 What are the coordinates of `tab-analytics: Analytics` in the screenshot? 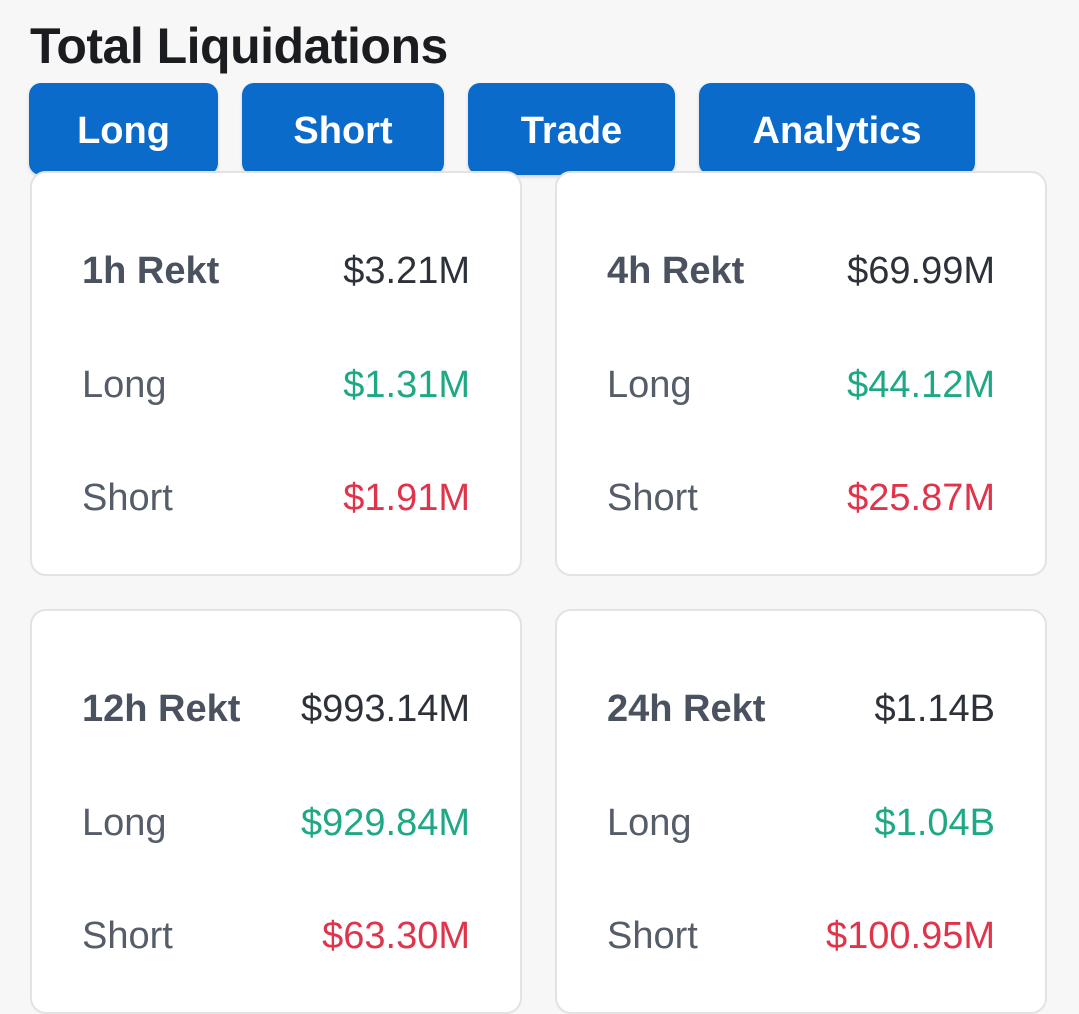 It's located at (837, 129).